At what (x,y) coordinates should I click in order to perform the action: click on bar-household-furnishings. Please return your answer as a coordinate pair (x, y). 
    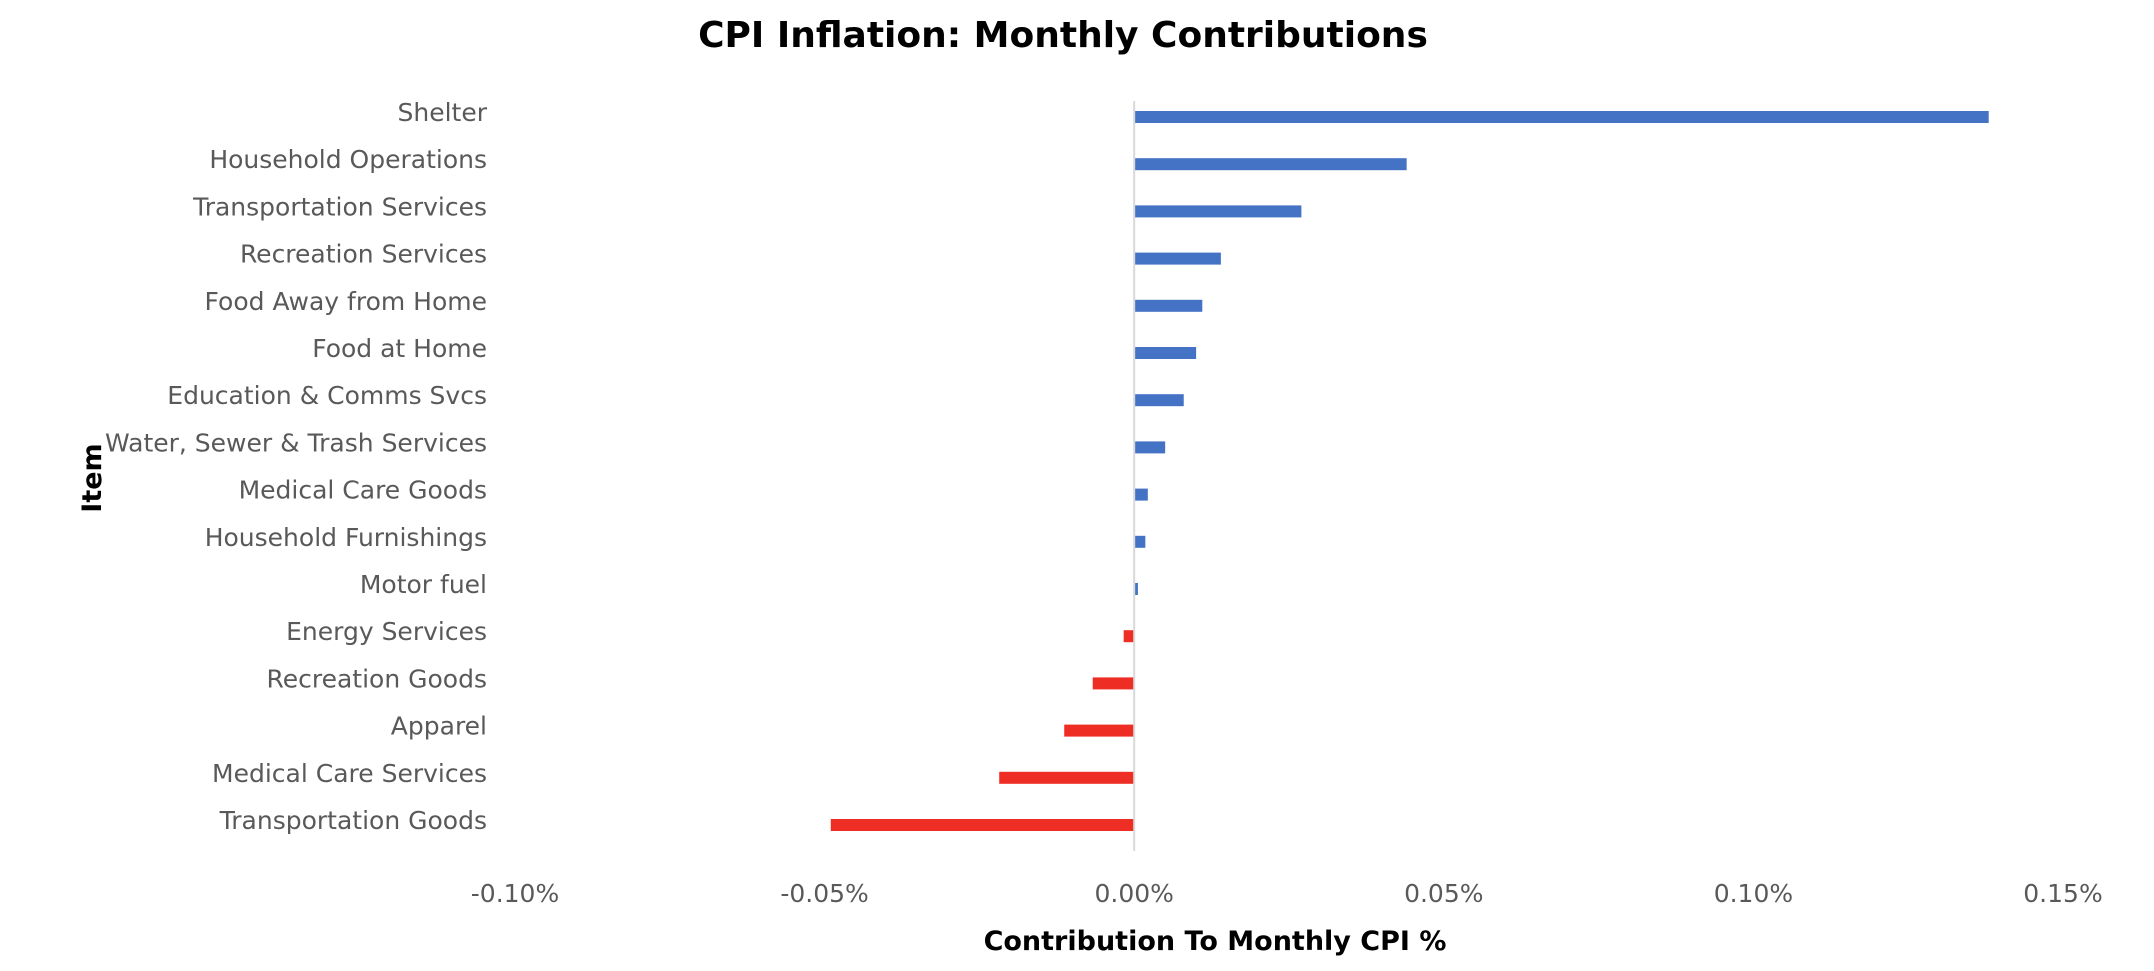
    Looking at the image, I should click on (1140, 541).